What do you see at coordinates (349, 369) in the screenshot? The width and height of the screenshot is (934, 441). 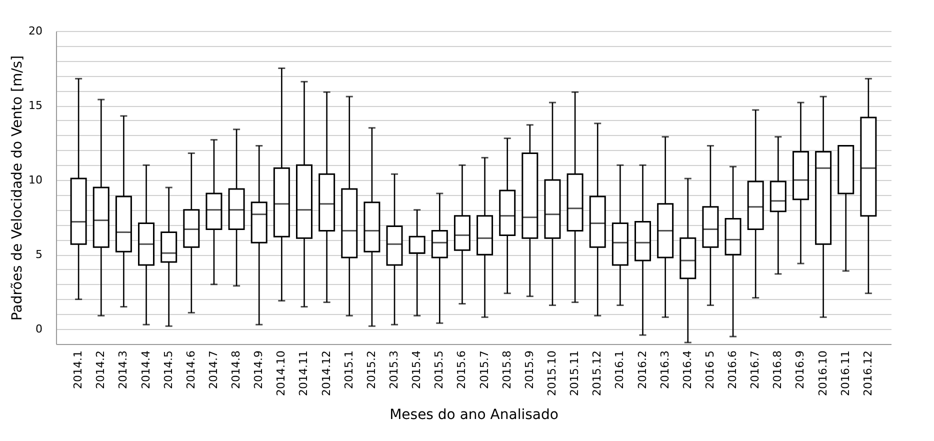 I see `x-tick-label: 2015.1` at bounding box center [349, 369].